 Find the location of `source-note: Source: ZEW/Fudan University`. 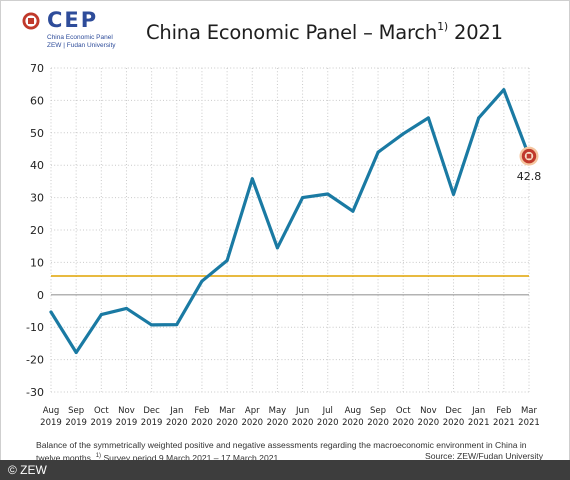

source-note: Source: ZEW/Fudan University is located at coordinates (484, 456).